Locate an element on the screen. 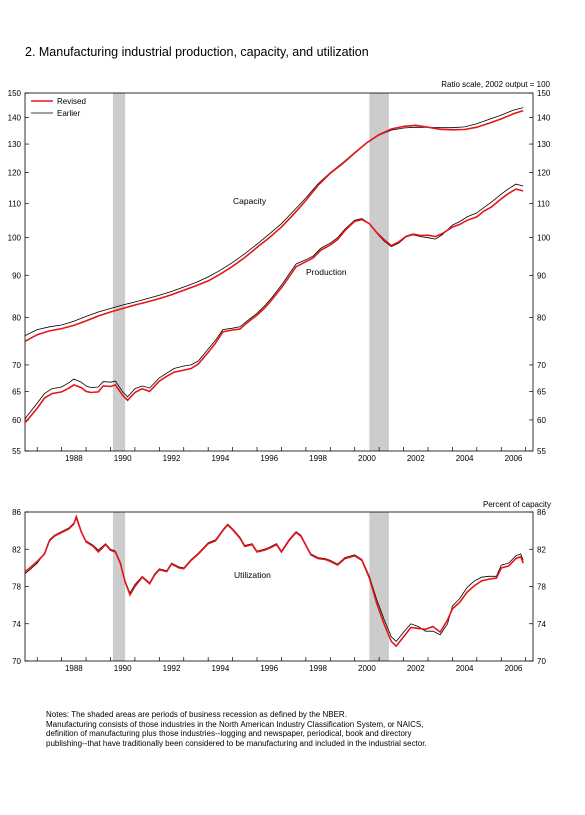  y-tick-label-right: 86 is located at coordinates (541, 512).